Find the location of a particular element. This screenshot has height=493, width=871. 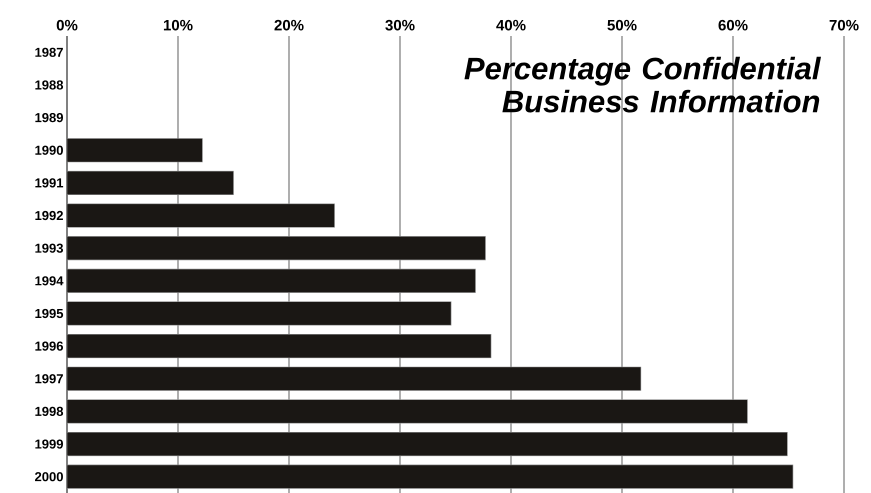

y-tick-label: 1997 is located at coordinates (49, 379).